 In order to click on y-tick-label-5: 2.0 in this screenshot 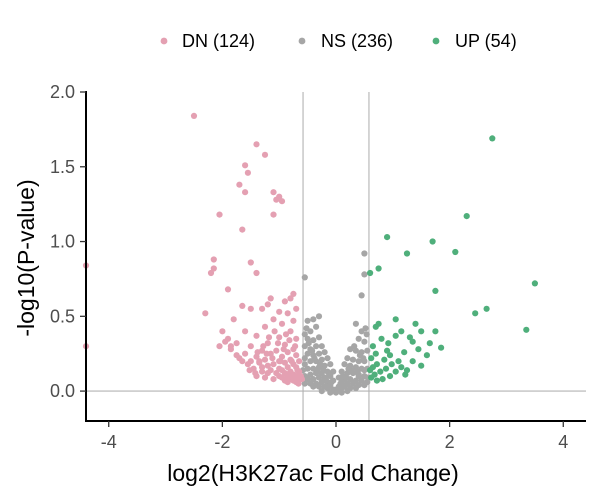, I will do `click(62, 92)`.